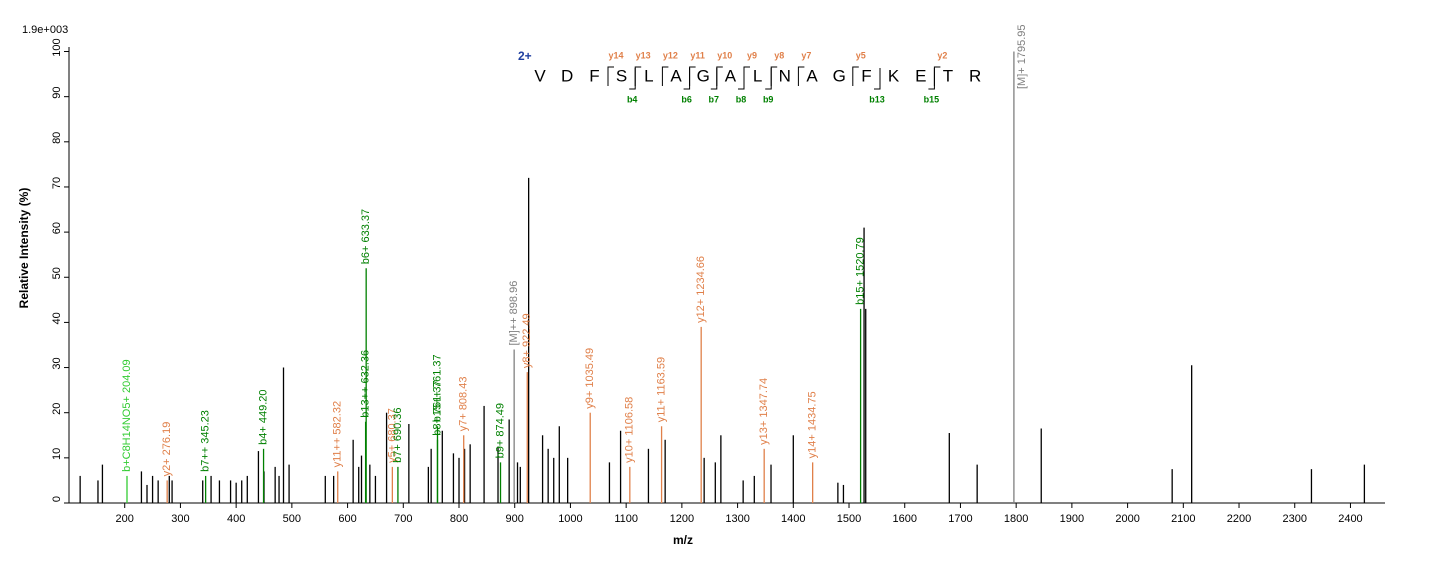  What do you see at coordinates (57, 499) in the screenshot?
I see `y-tick-label: 0` at bounding box center [57, 499].